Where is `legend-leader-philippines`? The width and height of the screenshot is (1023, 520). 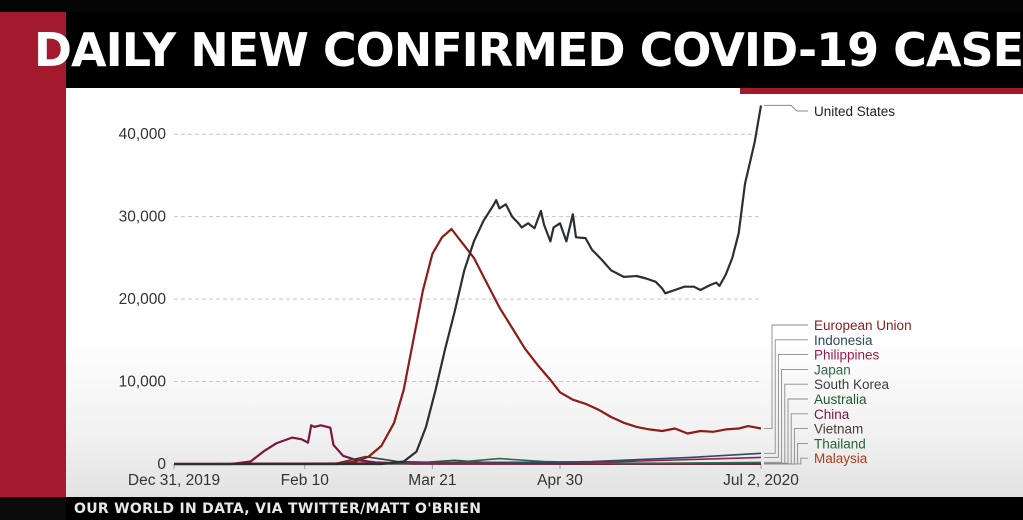
legend-leader-philippines is located at coordinates (786, 406).